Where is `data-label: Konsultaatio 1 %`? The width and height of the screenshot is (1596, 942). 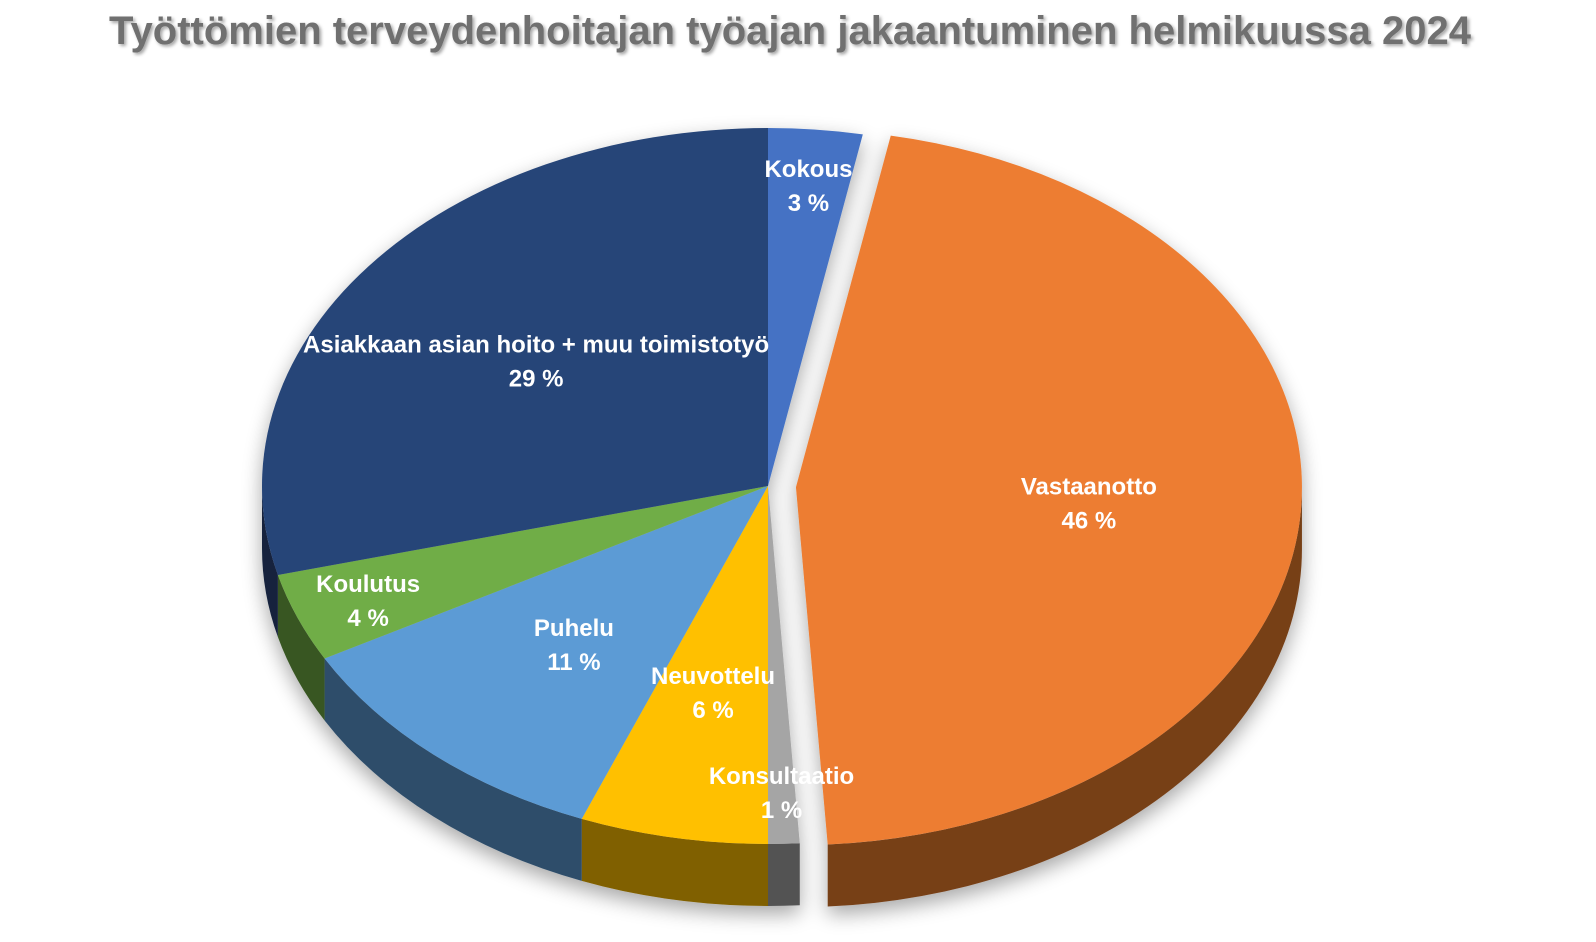
data-label: Konsultaatio 1 % is located at coordinates (781, 793).